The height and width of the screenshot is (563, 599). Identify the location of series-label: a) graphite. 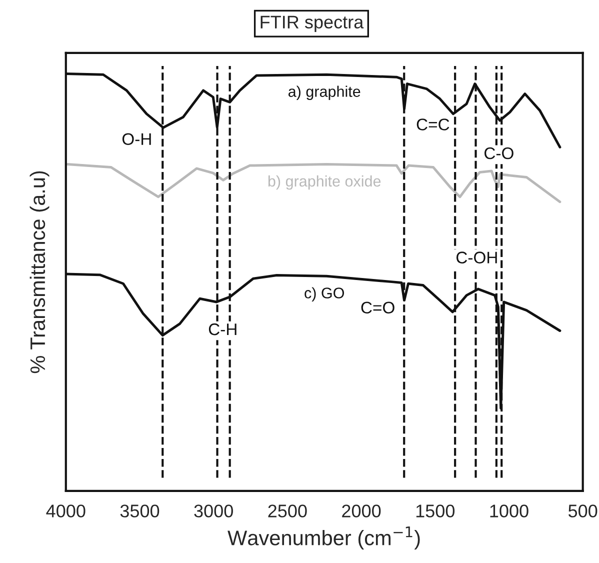
(324, 93).